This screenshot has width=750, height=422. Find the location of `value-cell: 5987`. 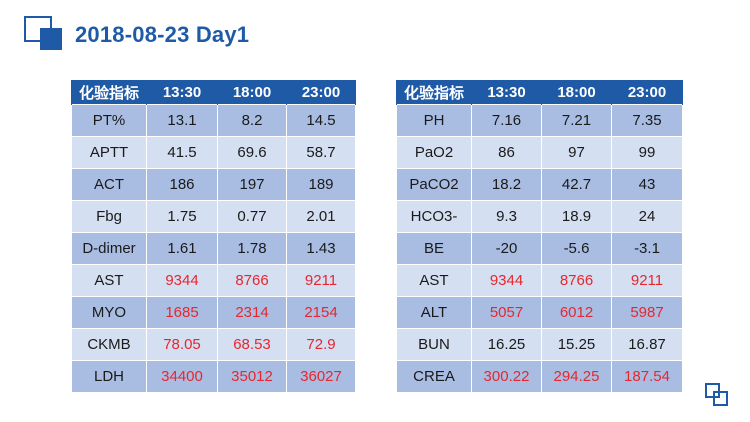

value-cell: 5987 is located at coordinates (647, 312).